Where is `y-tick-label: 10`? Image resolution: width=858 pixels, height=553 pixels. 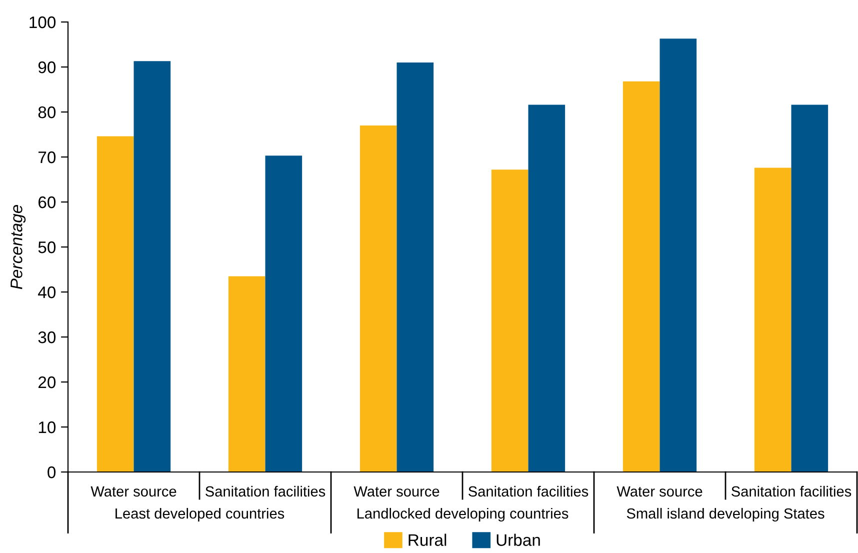 y-tick-label: 10 is located at coordinates (47, 427).